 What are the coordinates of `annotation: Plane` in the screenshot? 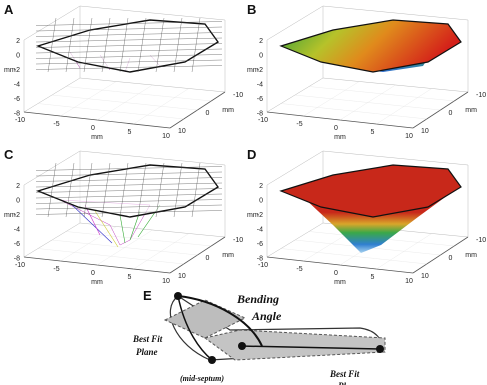 It's located at (147, 352).